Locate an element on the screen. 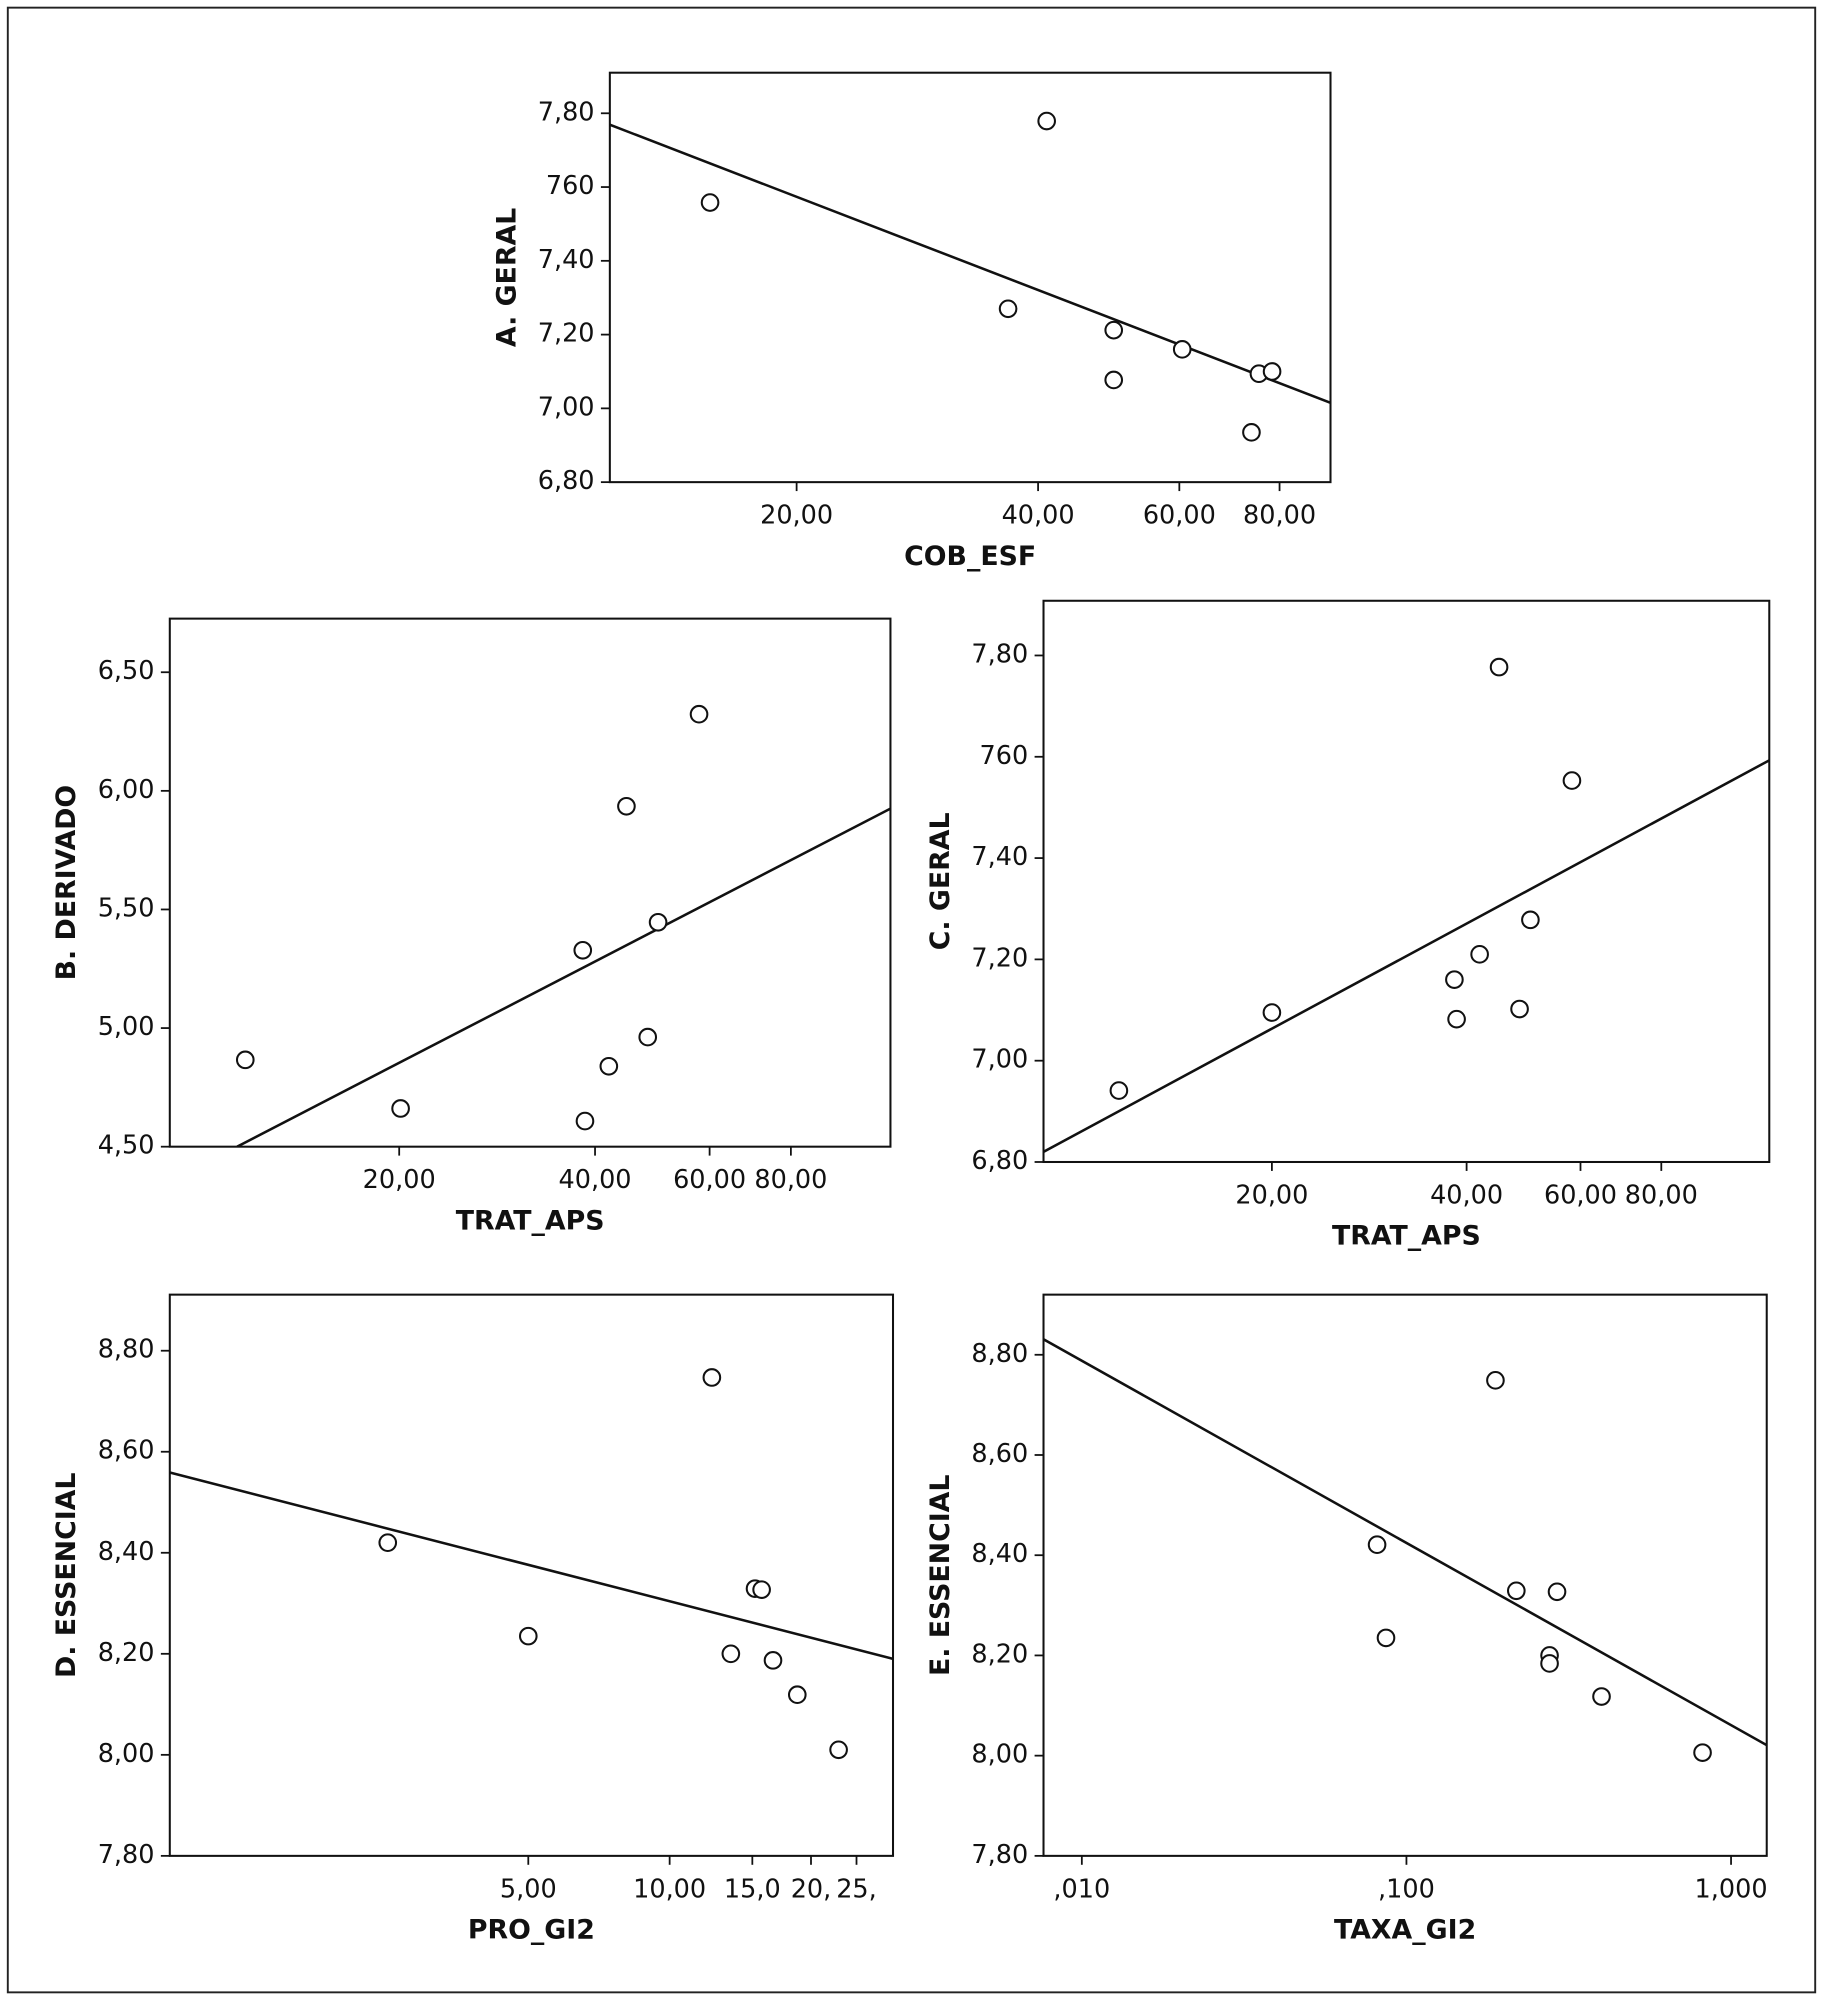 Image resolution: width=1823 pixels, height=2000 pixels. y-axis-label: D. ESSENCIAL is located at coordinates (66, 1575).